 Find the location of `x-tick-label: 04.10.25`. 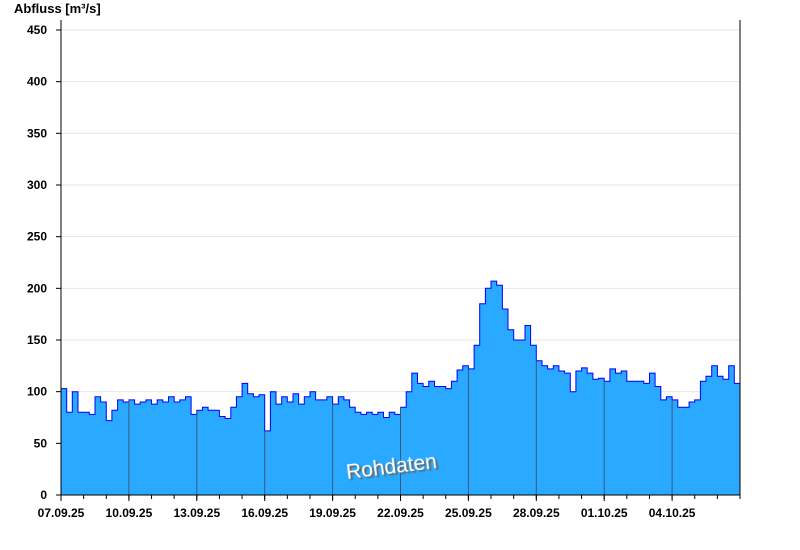

x-tick-label: 04.10.25 is located at coordinates (672, 513).